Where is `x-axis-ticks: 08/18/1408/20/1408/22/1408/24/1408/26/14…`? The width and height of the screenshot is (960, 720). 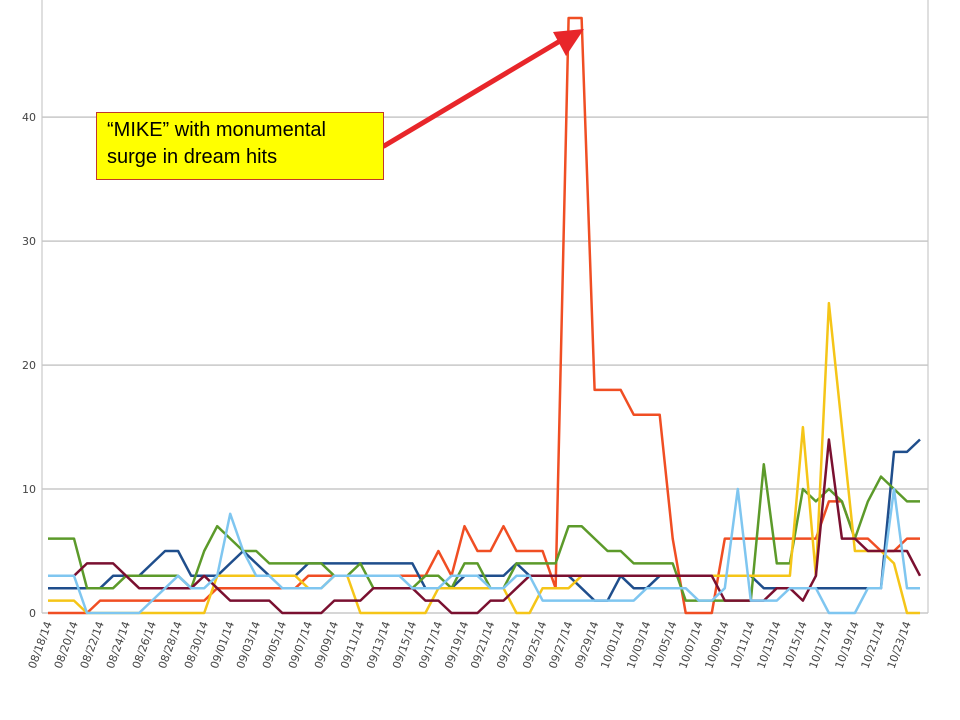
x-axis-ticks: 08/18/1408/20/1408/22/1408/24/1408/26/14… is located at coordinates (470, 645).